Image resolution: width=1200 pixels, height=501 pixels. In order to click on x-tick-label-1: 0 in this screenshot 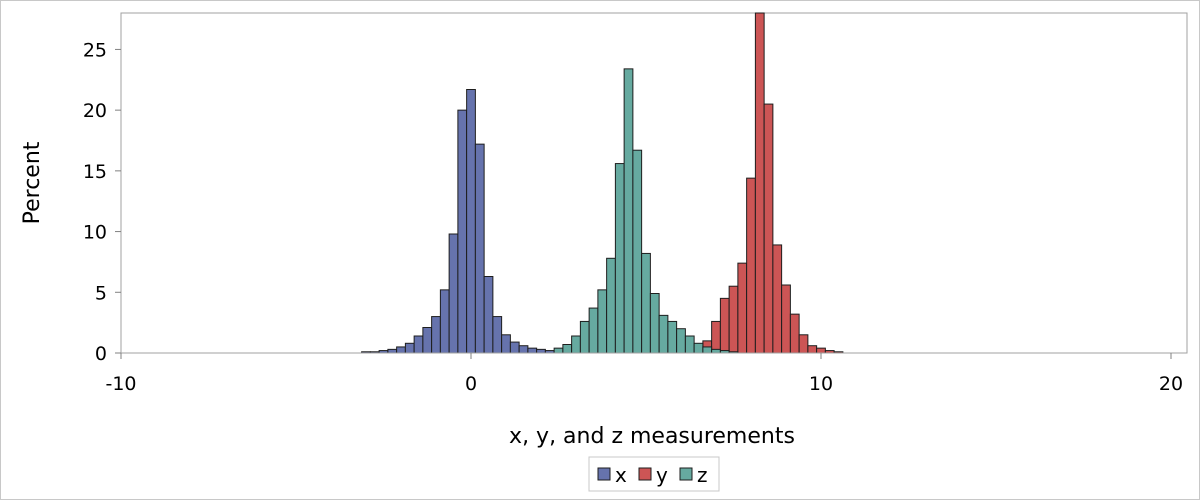, I will do `click(471, 384)`.